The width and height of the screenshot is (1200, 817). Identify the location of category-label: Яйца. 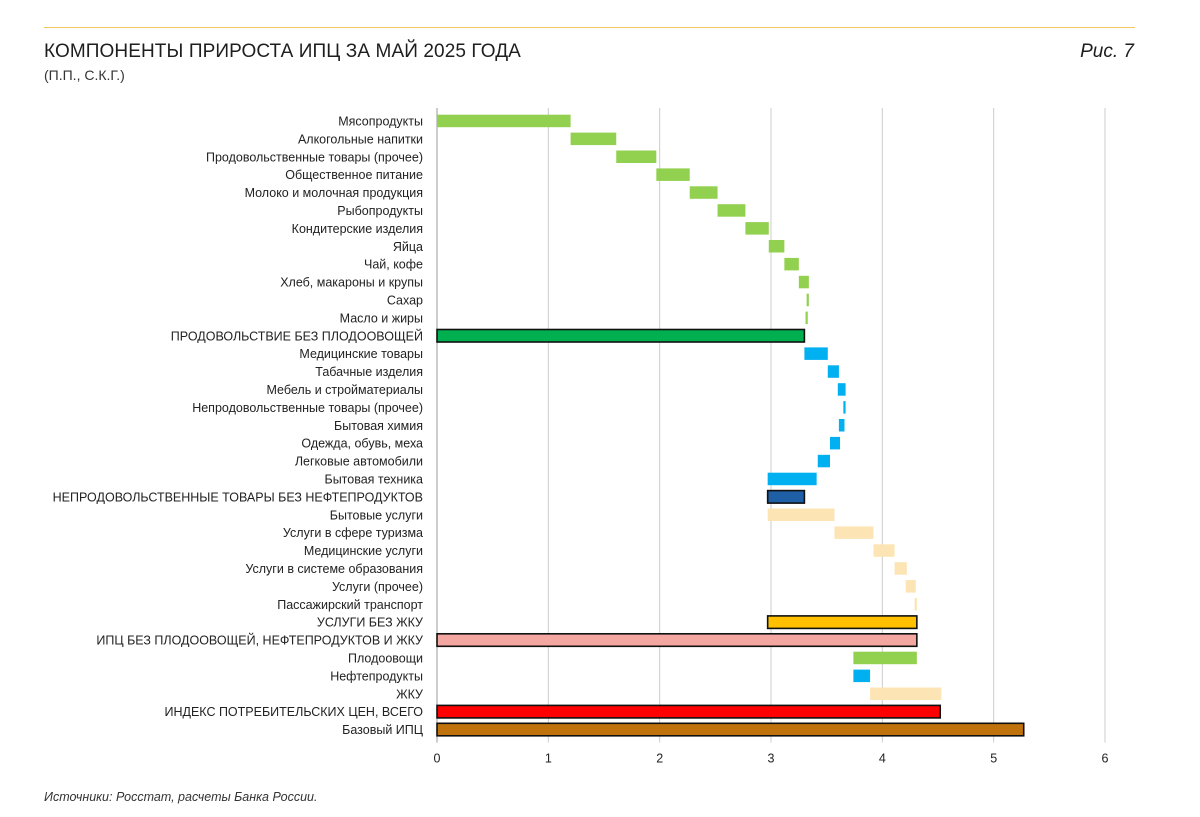
(408, 247).